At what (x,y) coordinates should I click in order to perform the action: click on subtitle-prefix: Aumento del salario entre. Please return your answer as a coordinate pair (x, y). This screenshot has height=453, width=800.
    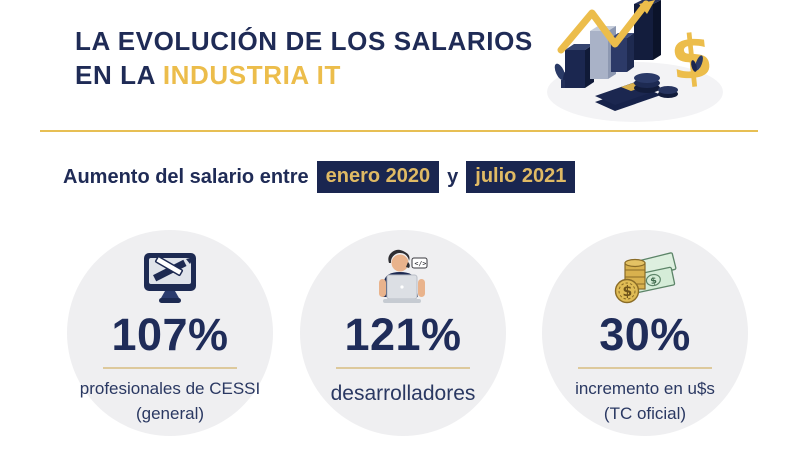
    Looking at the image, I should click on (186, 176).